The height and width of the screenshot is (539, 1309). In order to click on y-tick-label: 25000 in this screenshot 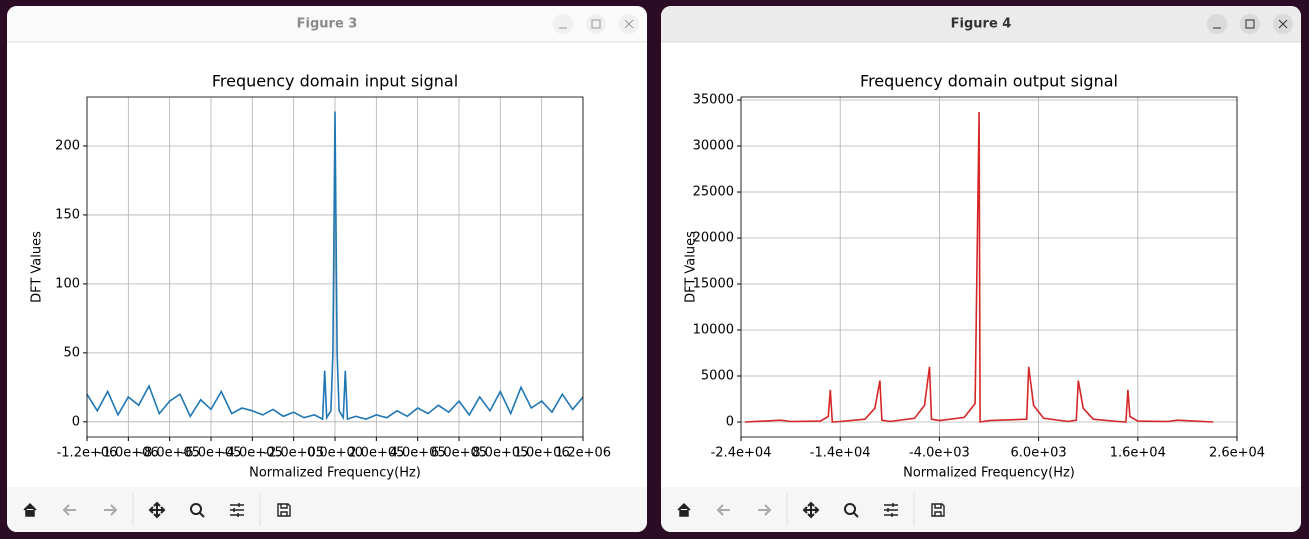, I will do `click(713, 192)`.